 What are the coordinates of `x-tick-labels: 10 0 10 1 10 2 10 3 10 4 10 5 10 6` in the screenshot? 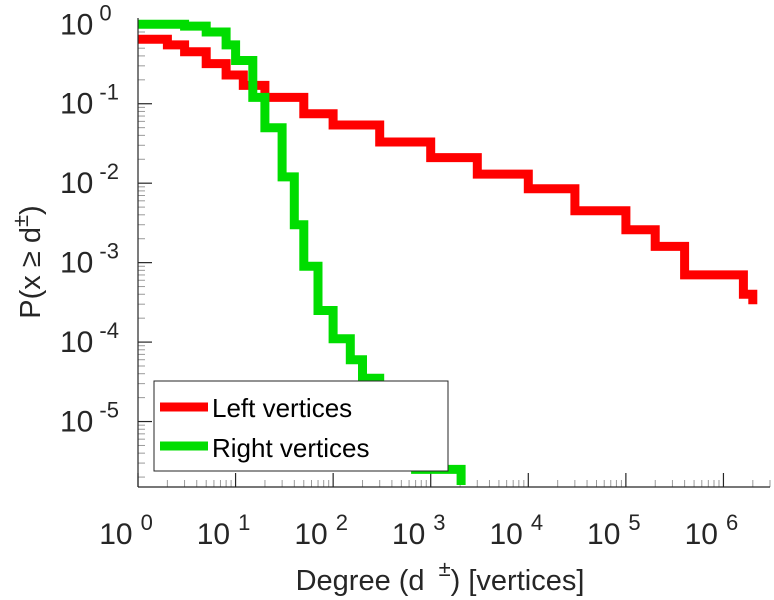 It's located at (418, 530).